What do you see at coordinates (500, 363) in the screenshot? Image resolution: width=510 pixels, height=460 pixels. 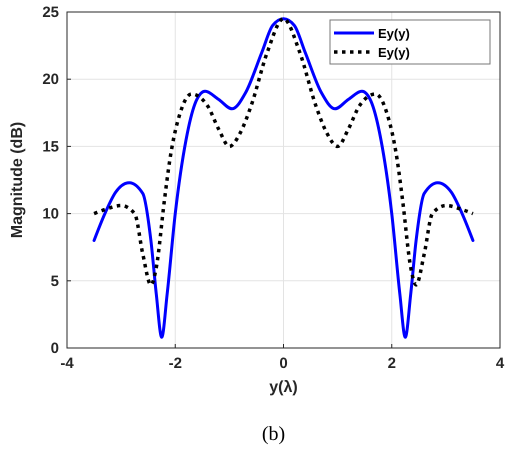 I see `x-tick-label: 4` at bounding box center [500, 363].